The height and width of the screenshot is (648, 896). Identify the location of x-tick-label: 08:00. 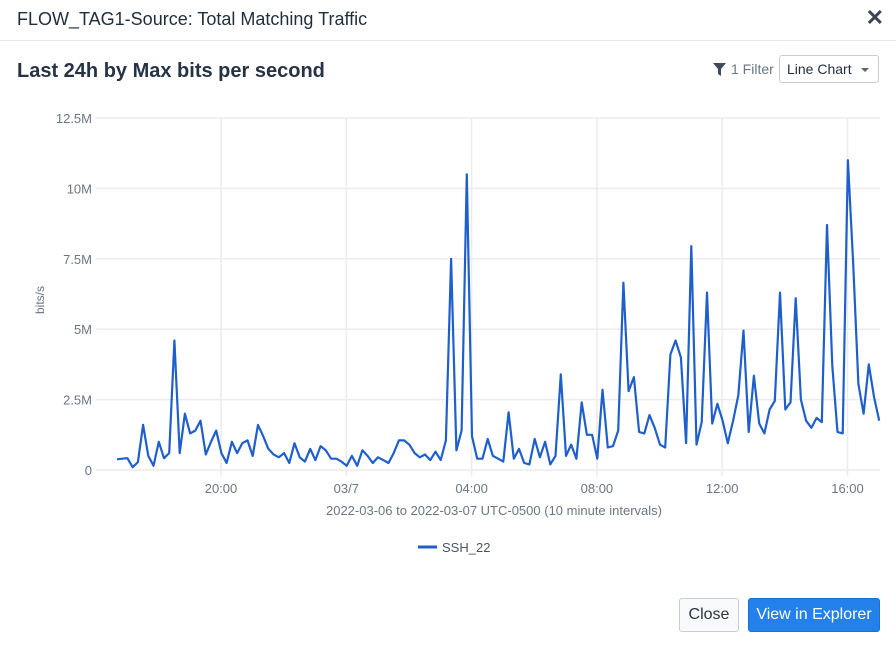
(597, 488).